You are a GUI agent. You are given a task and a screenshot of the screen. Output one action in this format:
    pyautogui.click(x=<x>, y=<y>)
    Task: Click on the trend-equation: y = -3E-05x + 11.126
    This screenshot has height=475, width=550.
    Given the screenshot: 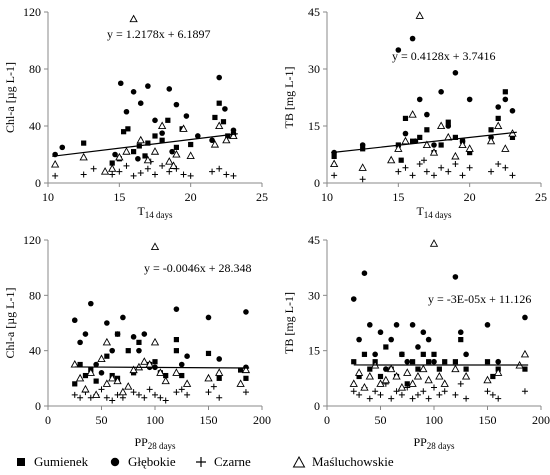 What is the action you would take?
    pyautogui.click(x=479, y=299)
    